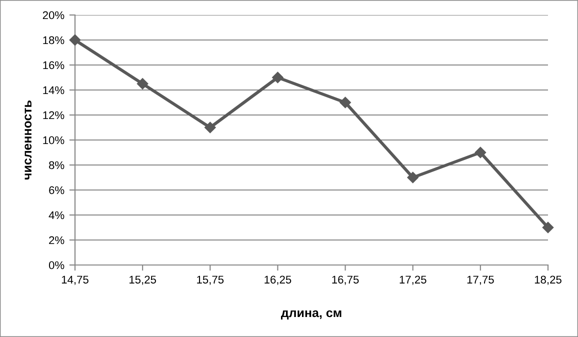  I want to click on y-tick-label: 20%, so click(53, 15).